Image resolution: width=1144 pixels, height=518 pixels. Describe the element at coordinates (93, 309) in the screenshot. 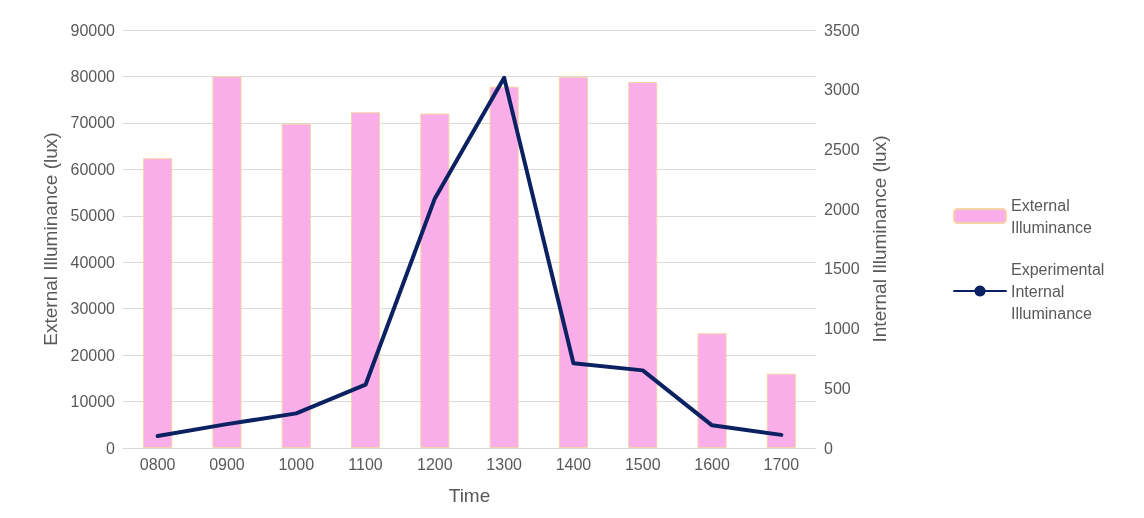

I see `y-tick-label: 30000` at that location.